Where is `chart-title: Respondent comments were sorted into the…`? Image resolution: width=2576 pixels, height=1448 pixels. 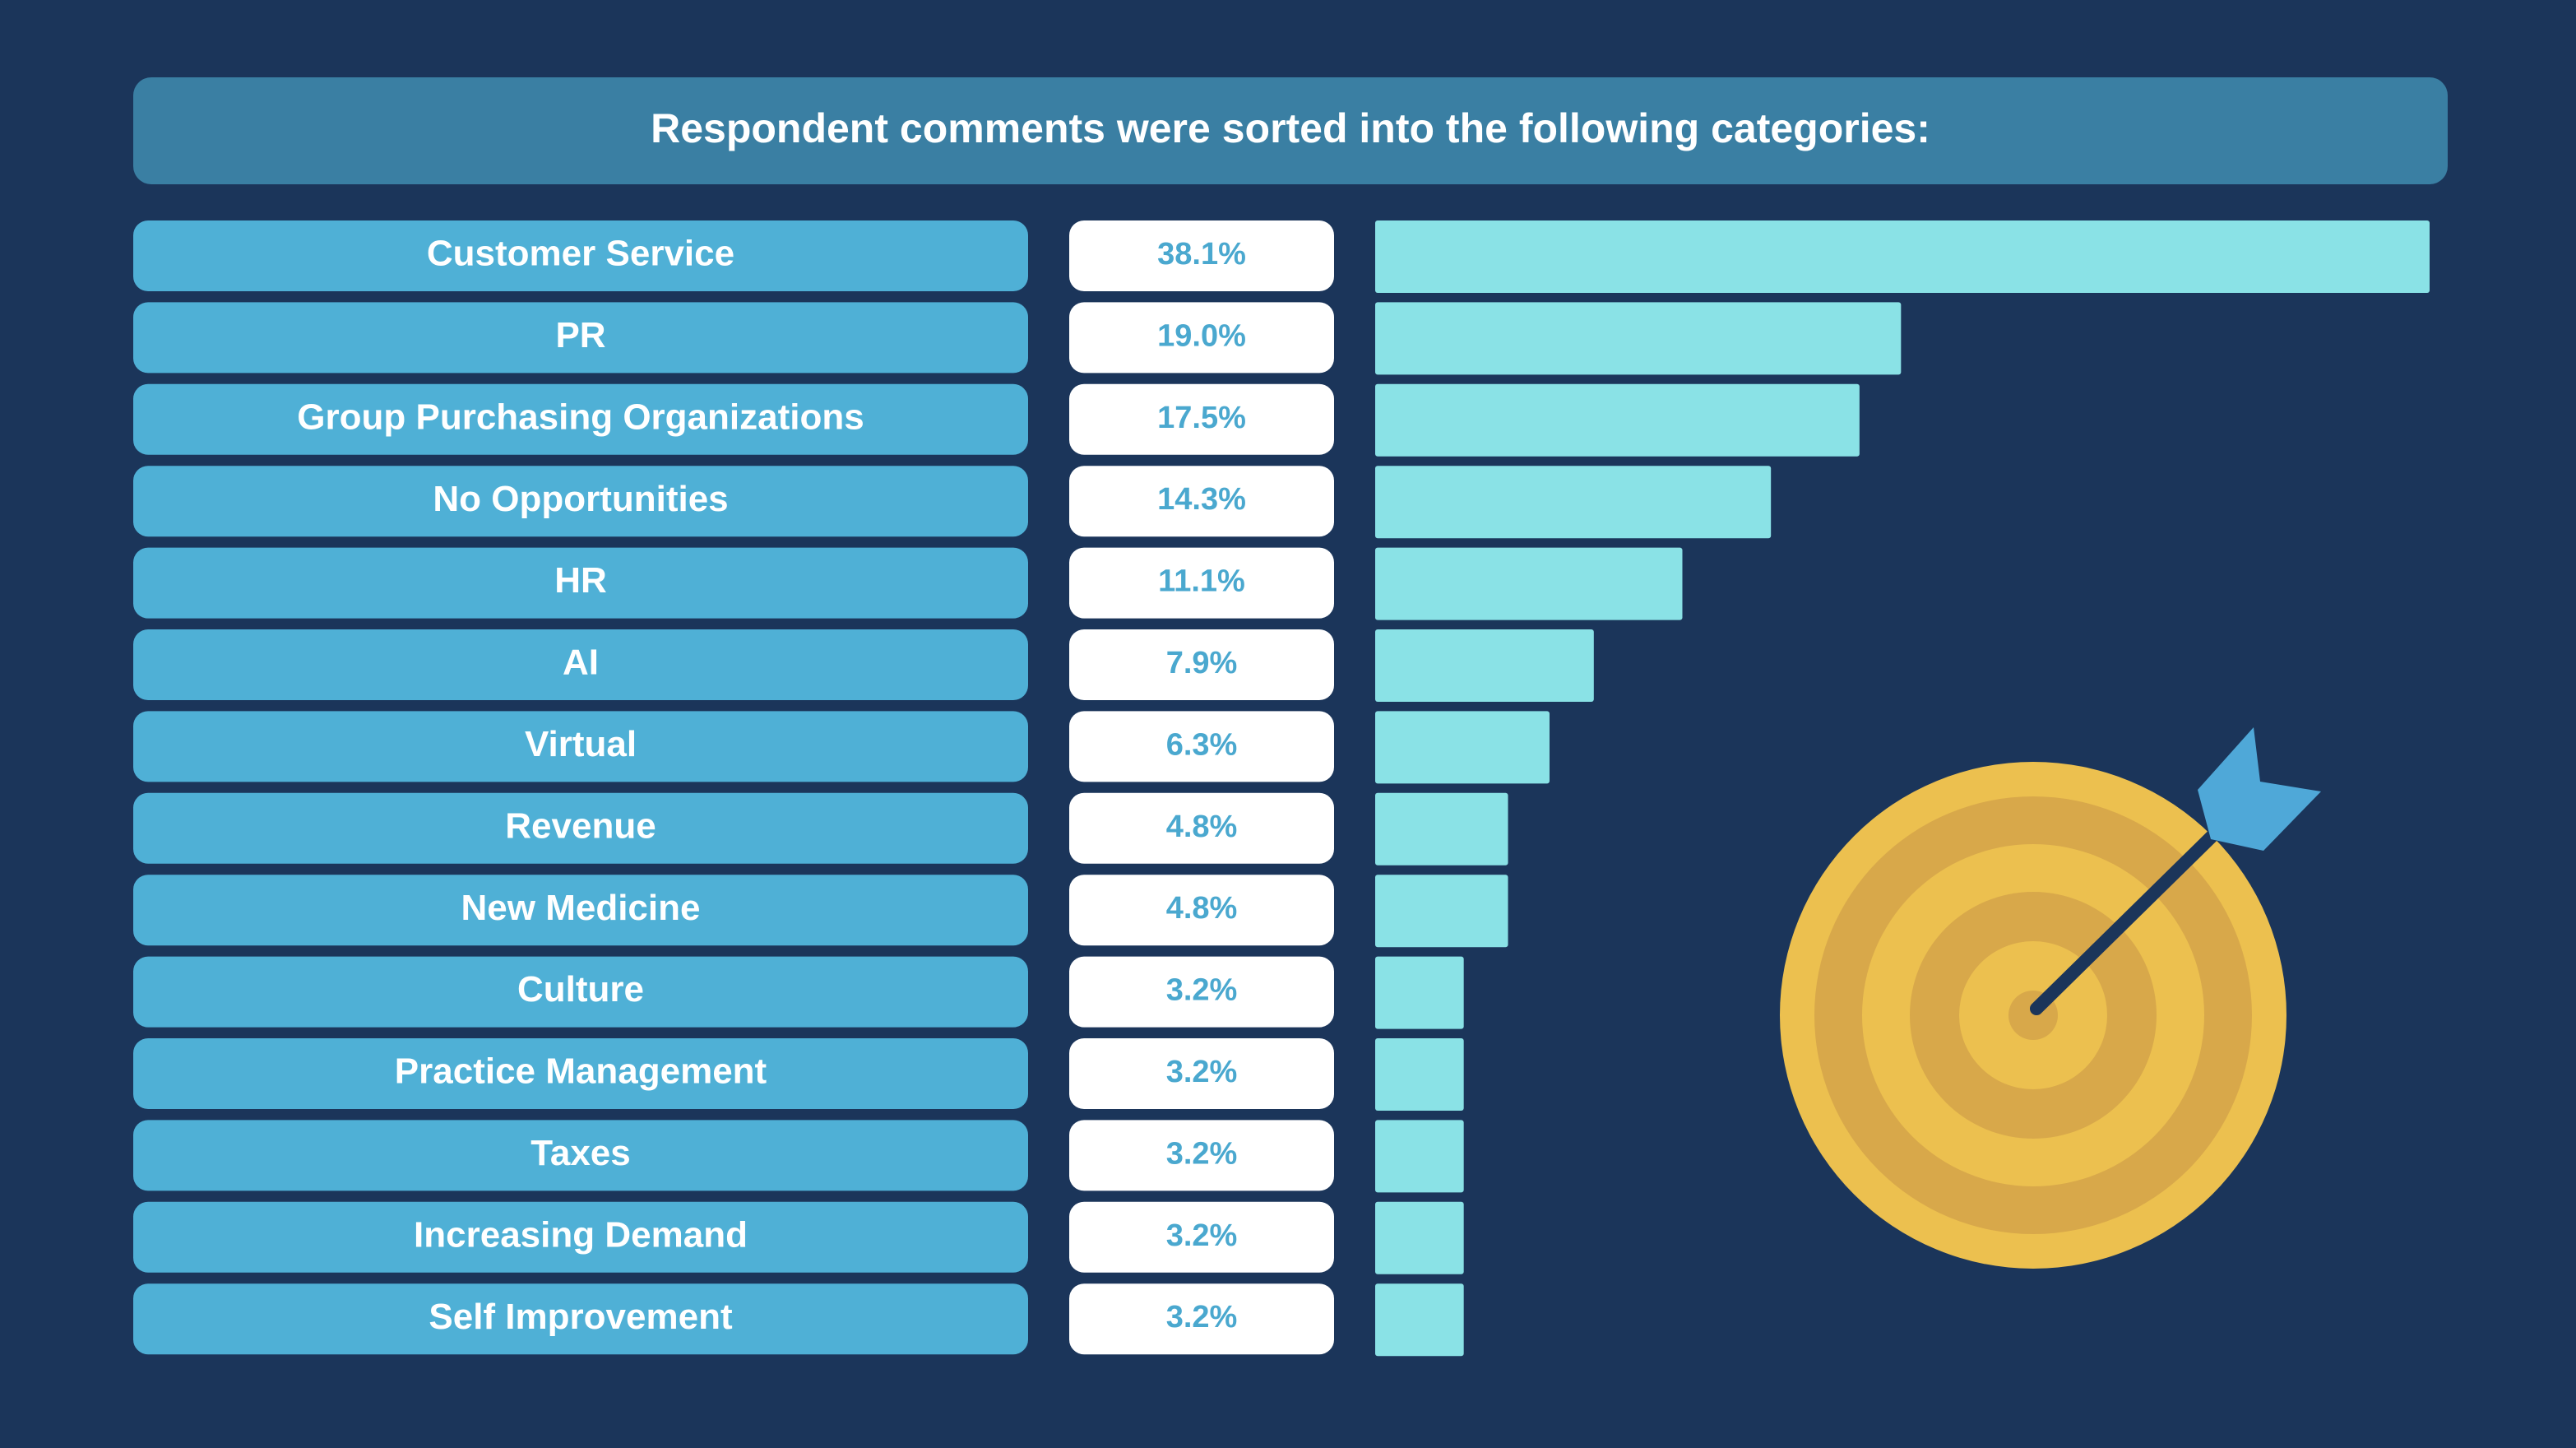 chart-title: Respondent comments were sorted into the… is located at coordinates (1291, 128).